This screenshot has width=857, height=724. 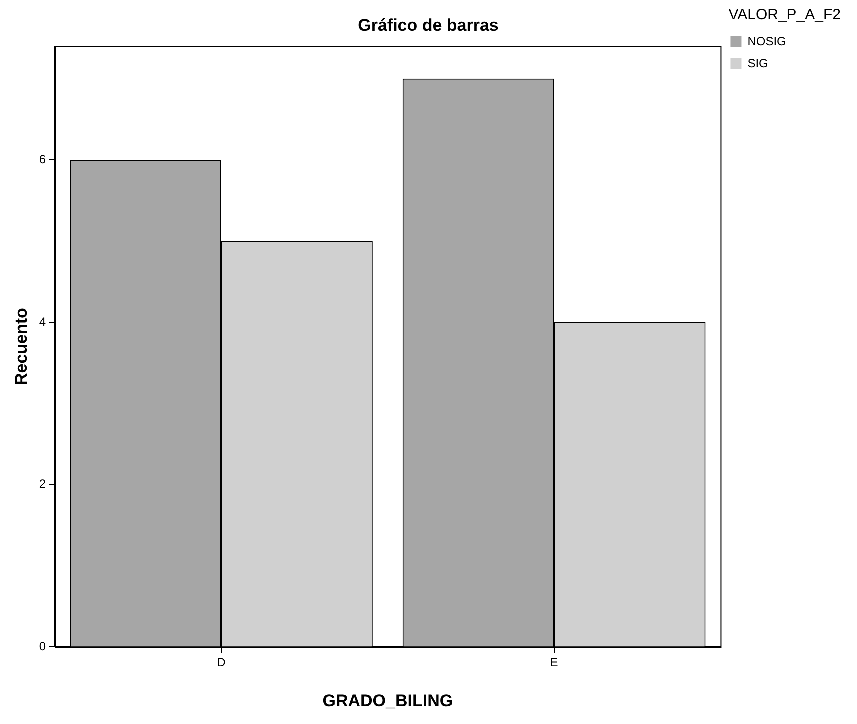 What do you see at coordinates (784, 15) in the screenshot?
I see `legend-title: VALOR_P_A_F2` at bounding box center [784, 15].